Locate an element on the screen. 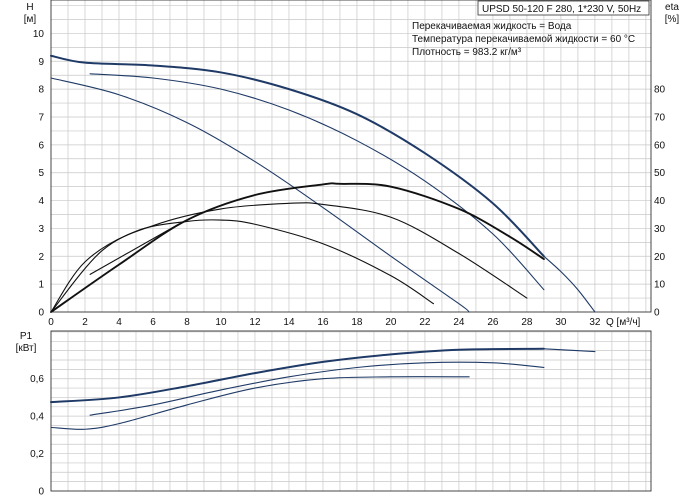 The height and width of the screenshot is (500, 691). x-tick-label: 20 is located at coordinates (391, 322).